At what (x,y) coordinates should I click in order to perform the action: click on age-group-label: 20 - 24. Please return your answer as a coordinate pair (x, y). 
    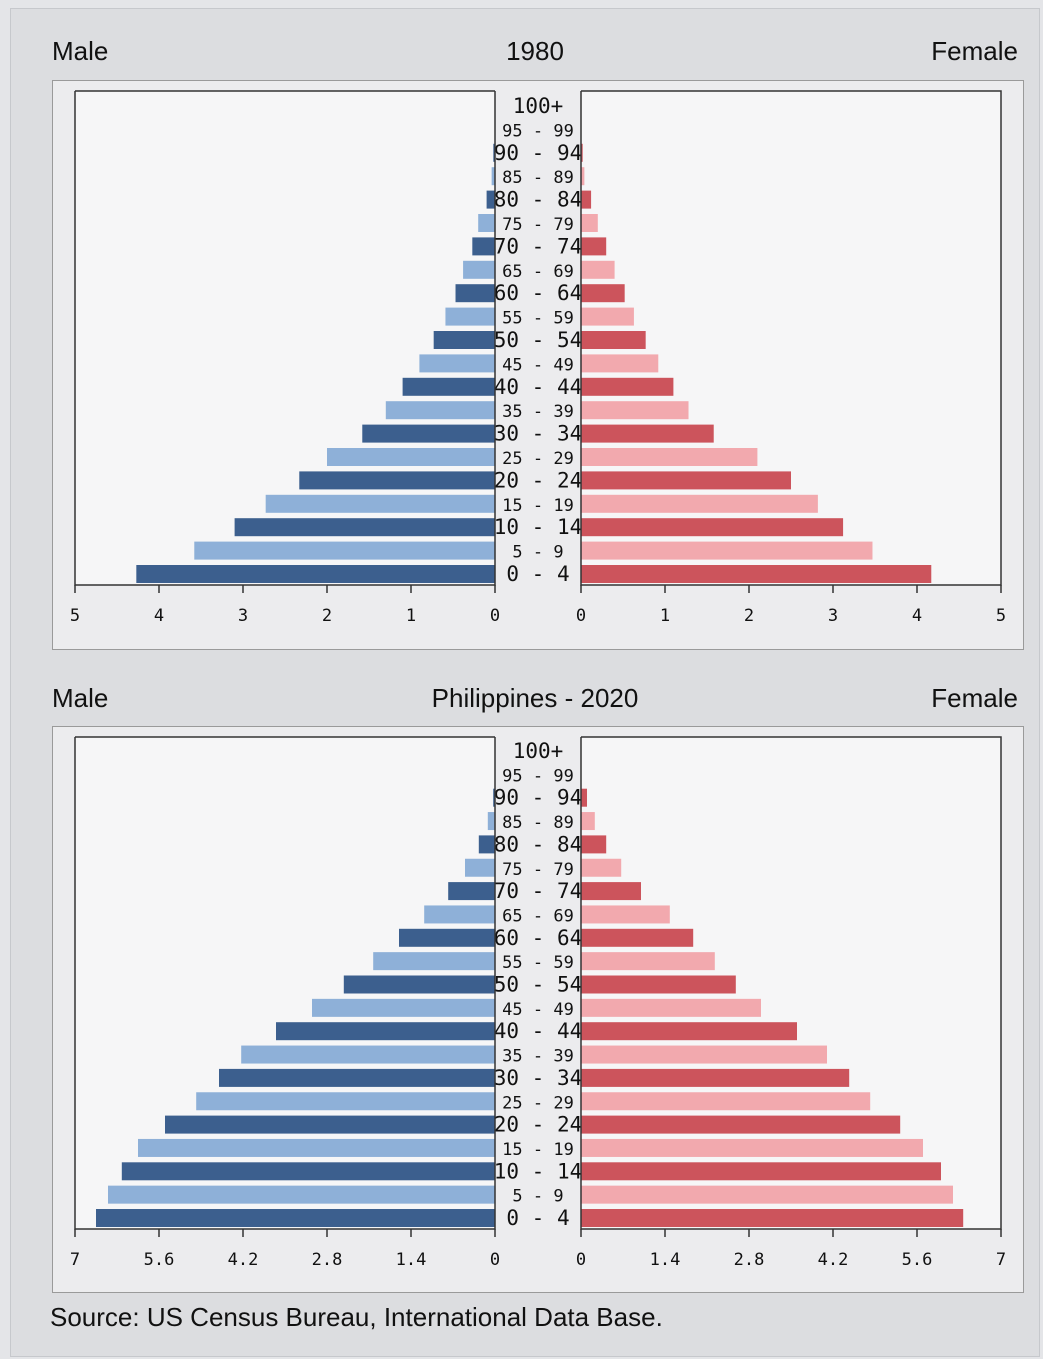
    Looking at the image, I should click on (538, 480).